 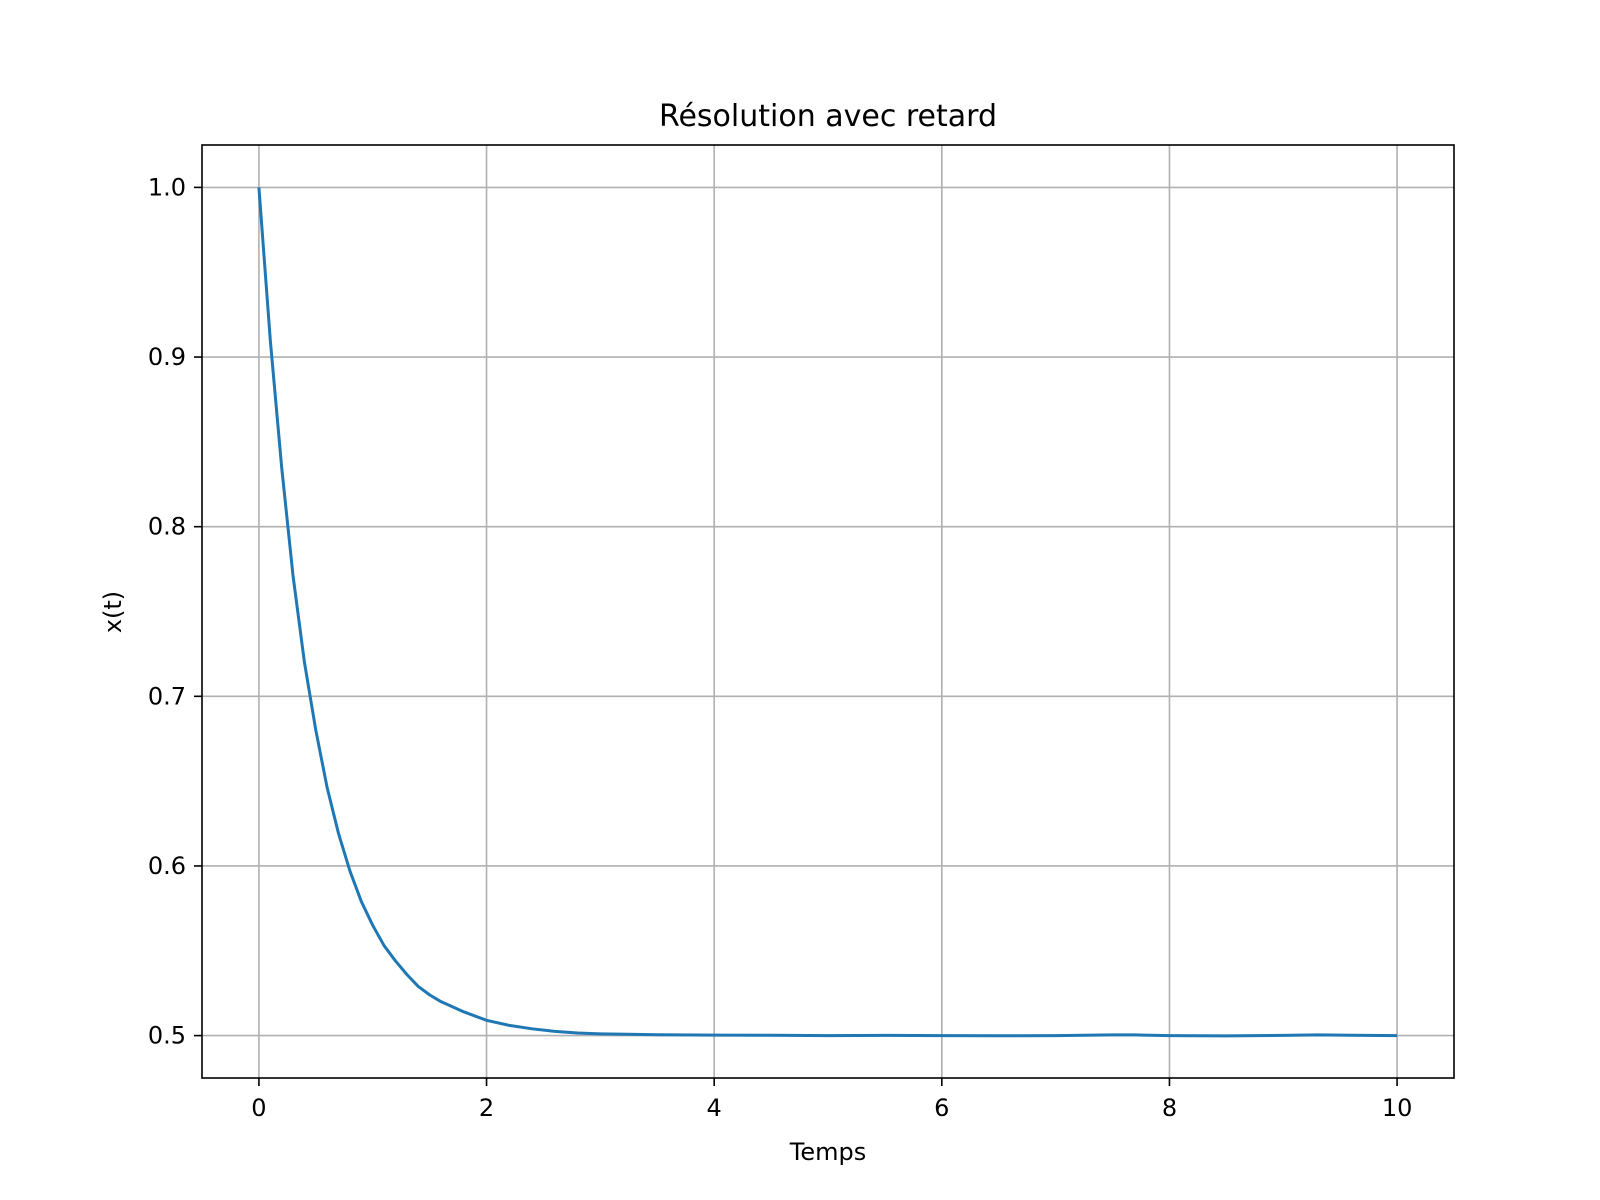 What do you see at coordinates (258, 1108) in the screenshot?
I see `x-tick-label: 0` at bounding box center [258, 1108].